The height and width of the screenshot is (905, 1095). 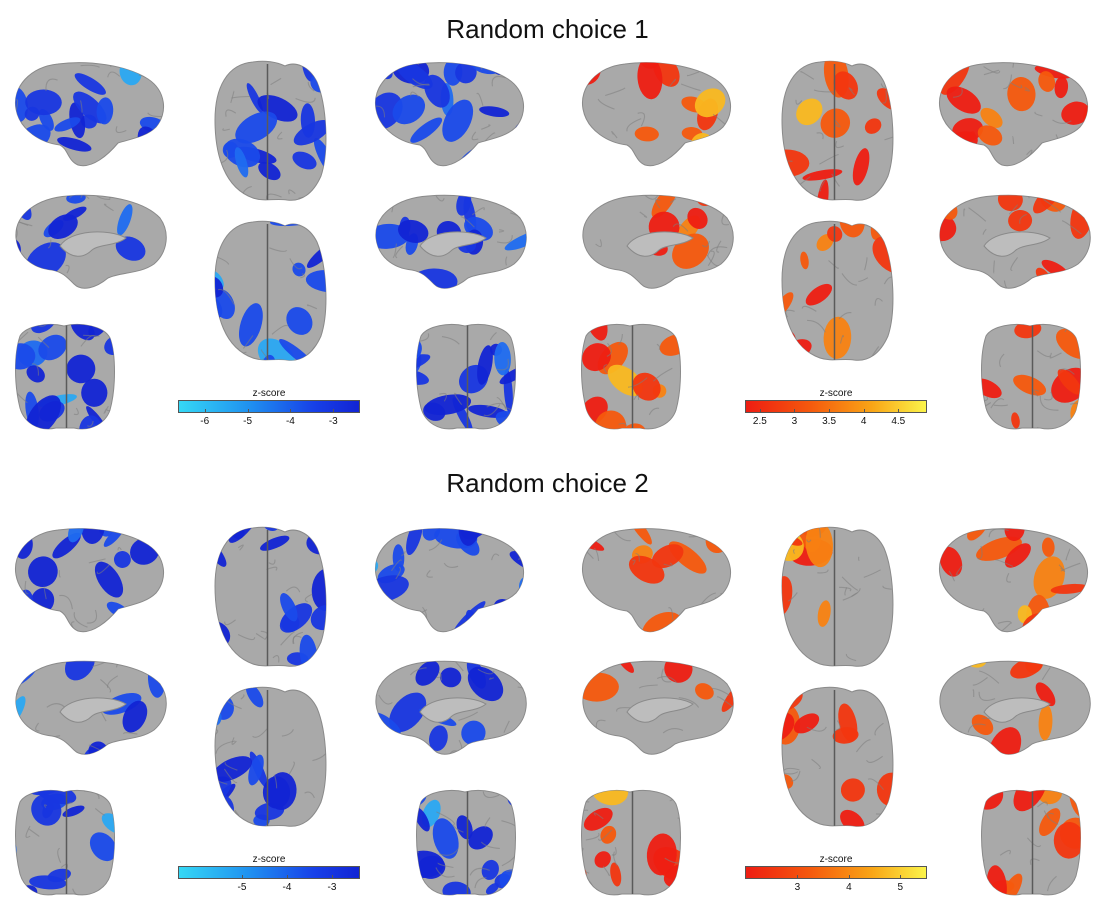 I want to click on colorbar-tick-label: 5, so click(x=900, y=887).